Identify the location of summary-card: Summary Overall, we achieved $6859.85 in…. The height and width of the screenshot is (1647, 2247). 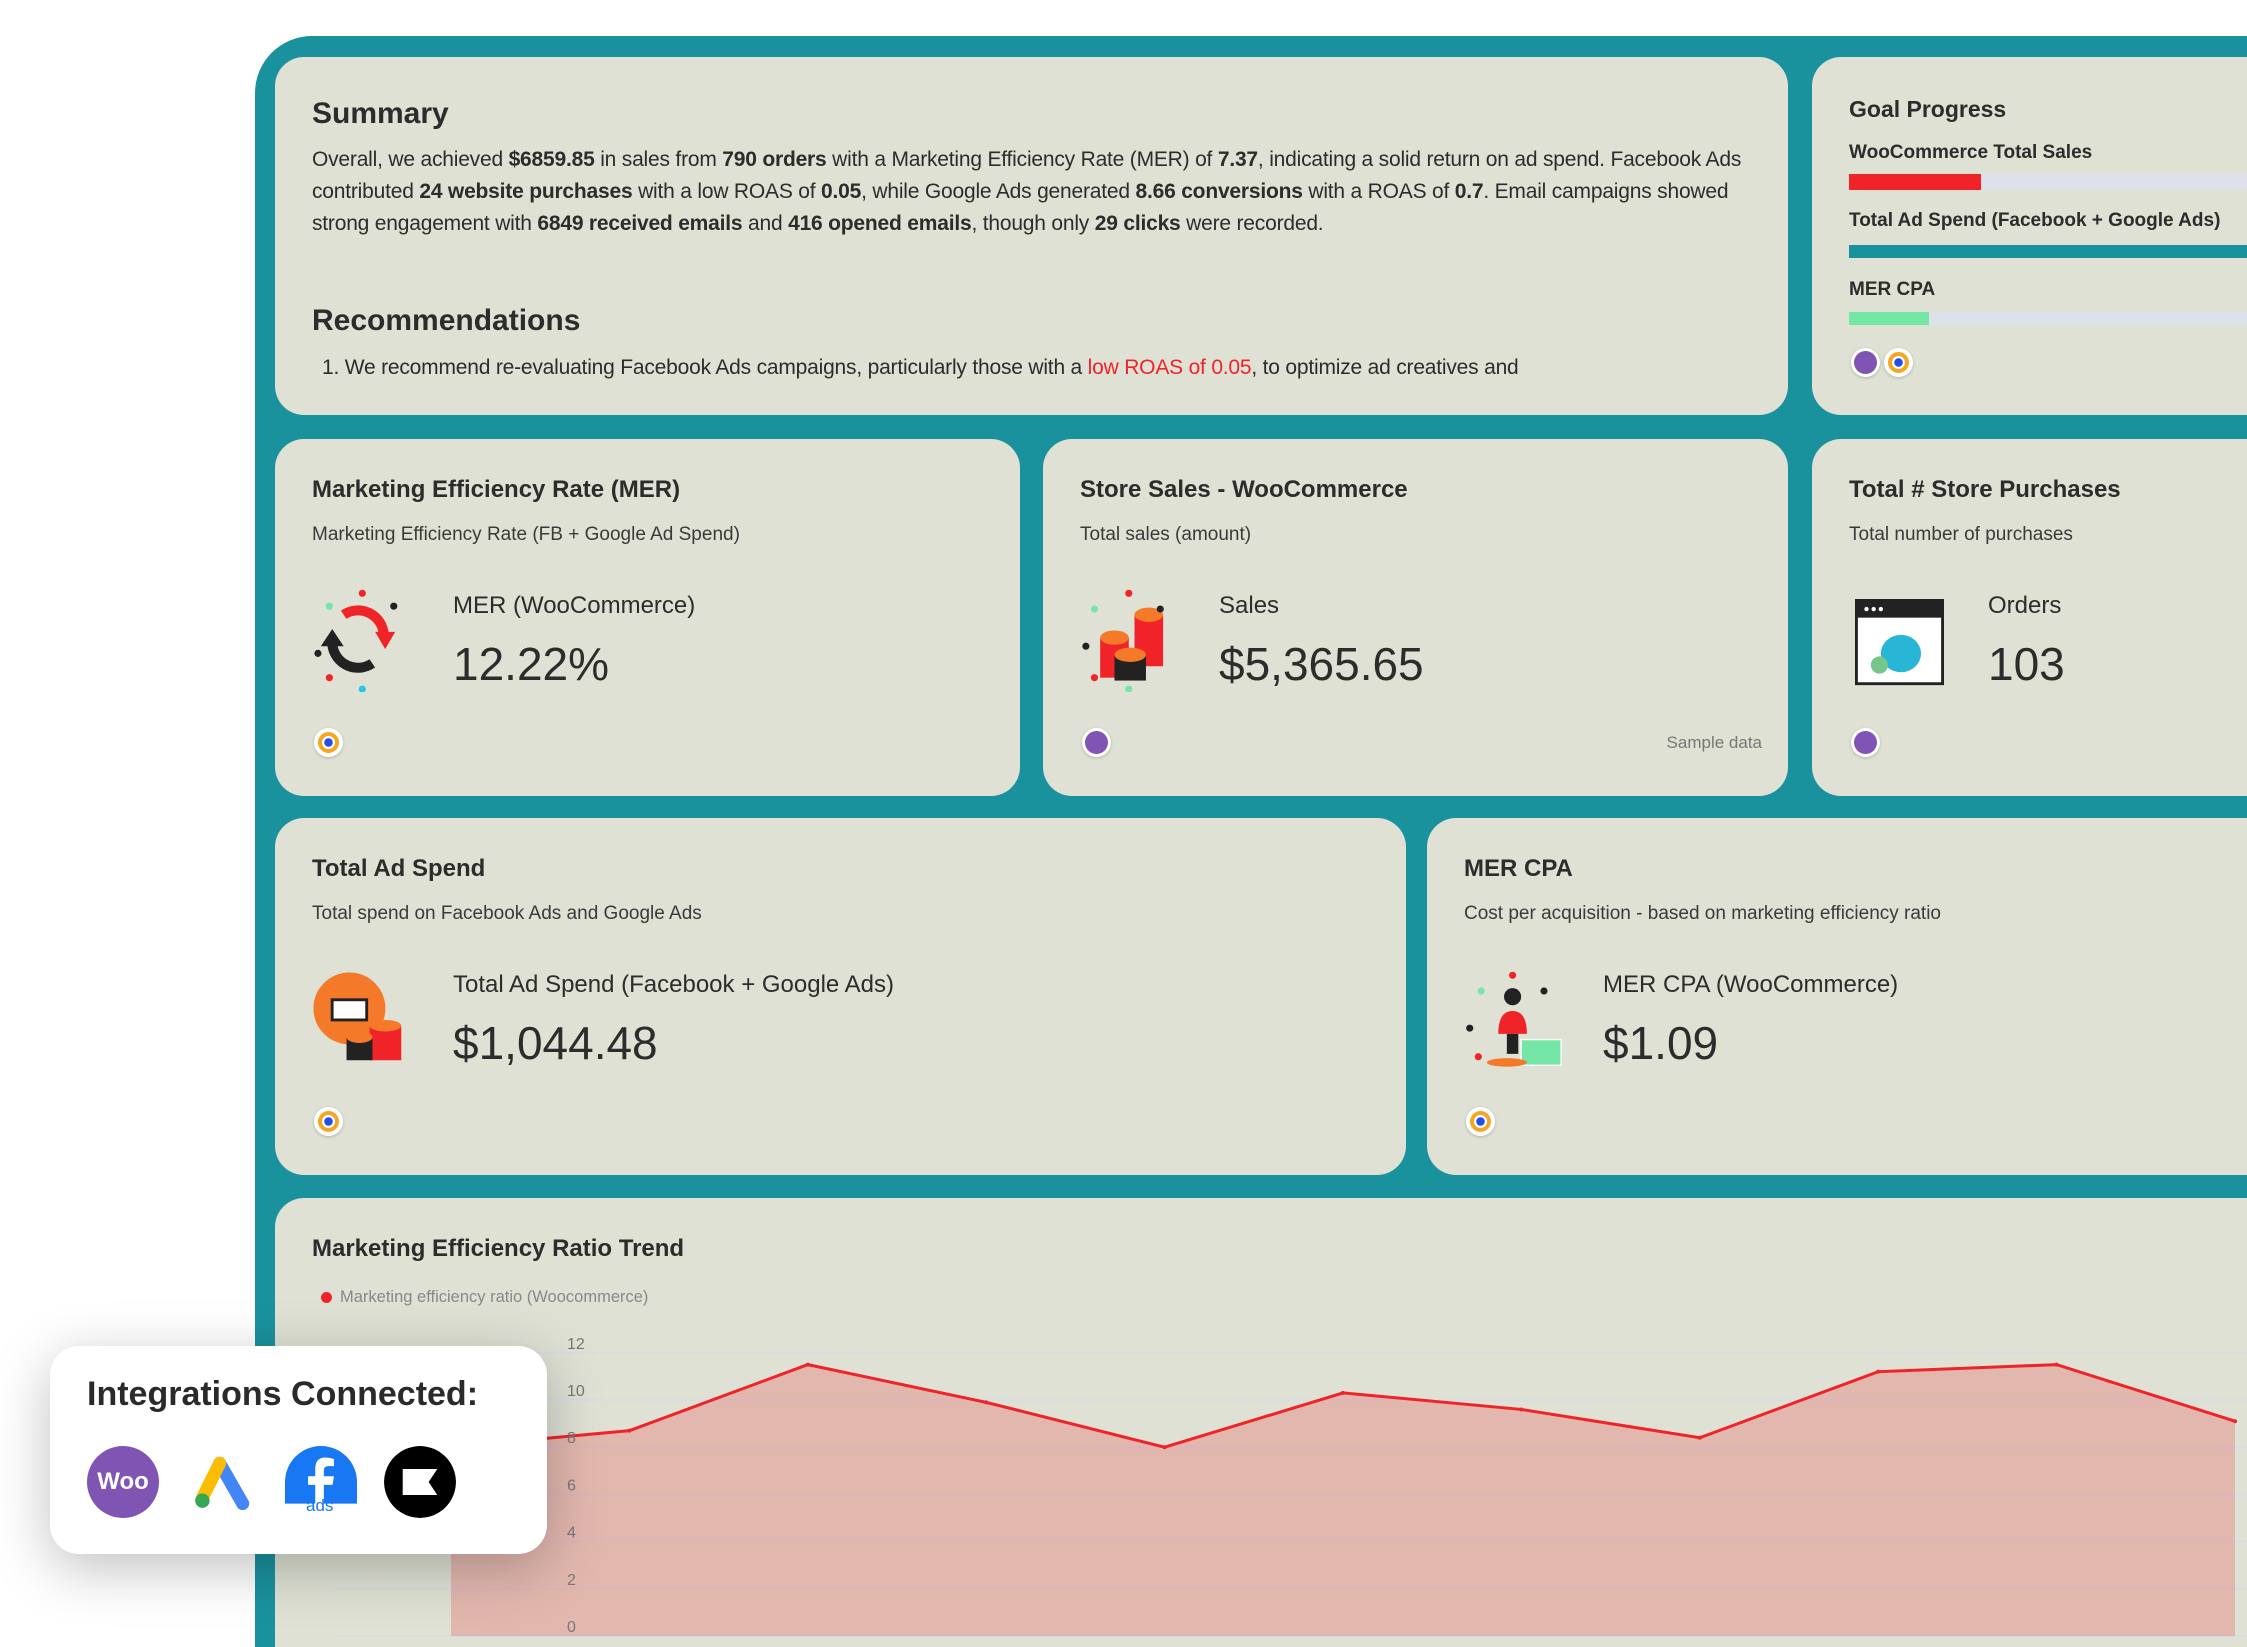
(1031, 236).